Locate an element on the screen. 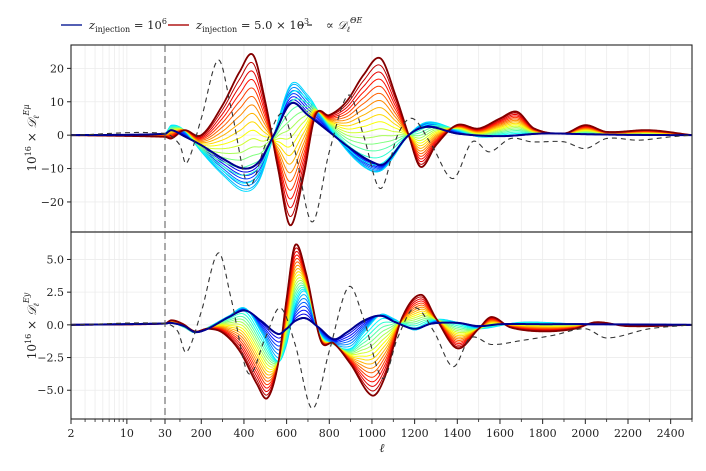  x-tick-label: 10 is located at coordinates (127, 433).